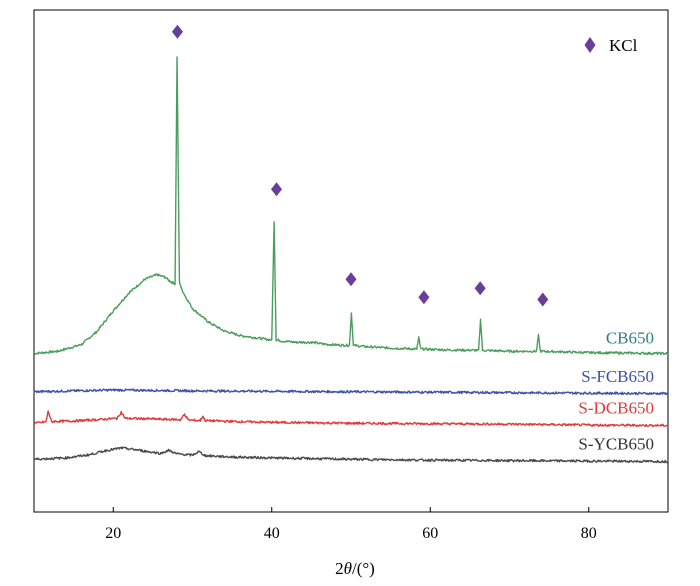 The height and width of the screenshot is (586, 700). I want to click on series-line-s-fcb650, so click(351, 392).